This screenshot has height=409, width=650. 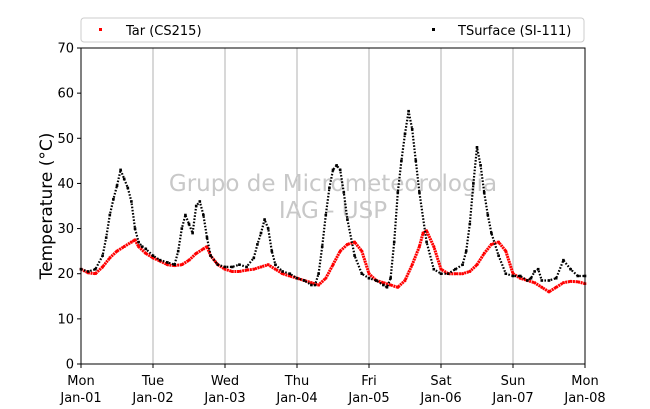 I want to click on y-tick-label-10: 10, so click(x=65, y=319).